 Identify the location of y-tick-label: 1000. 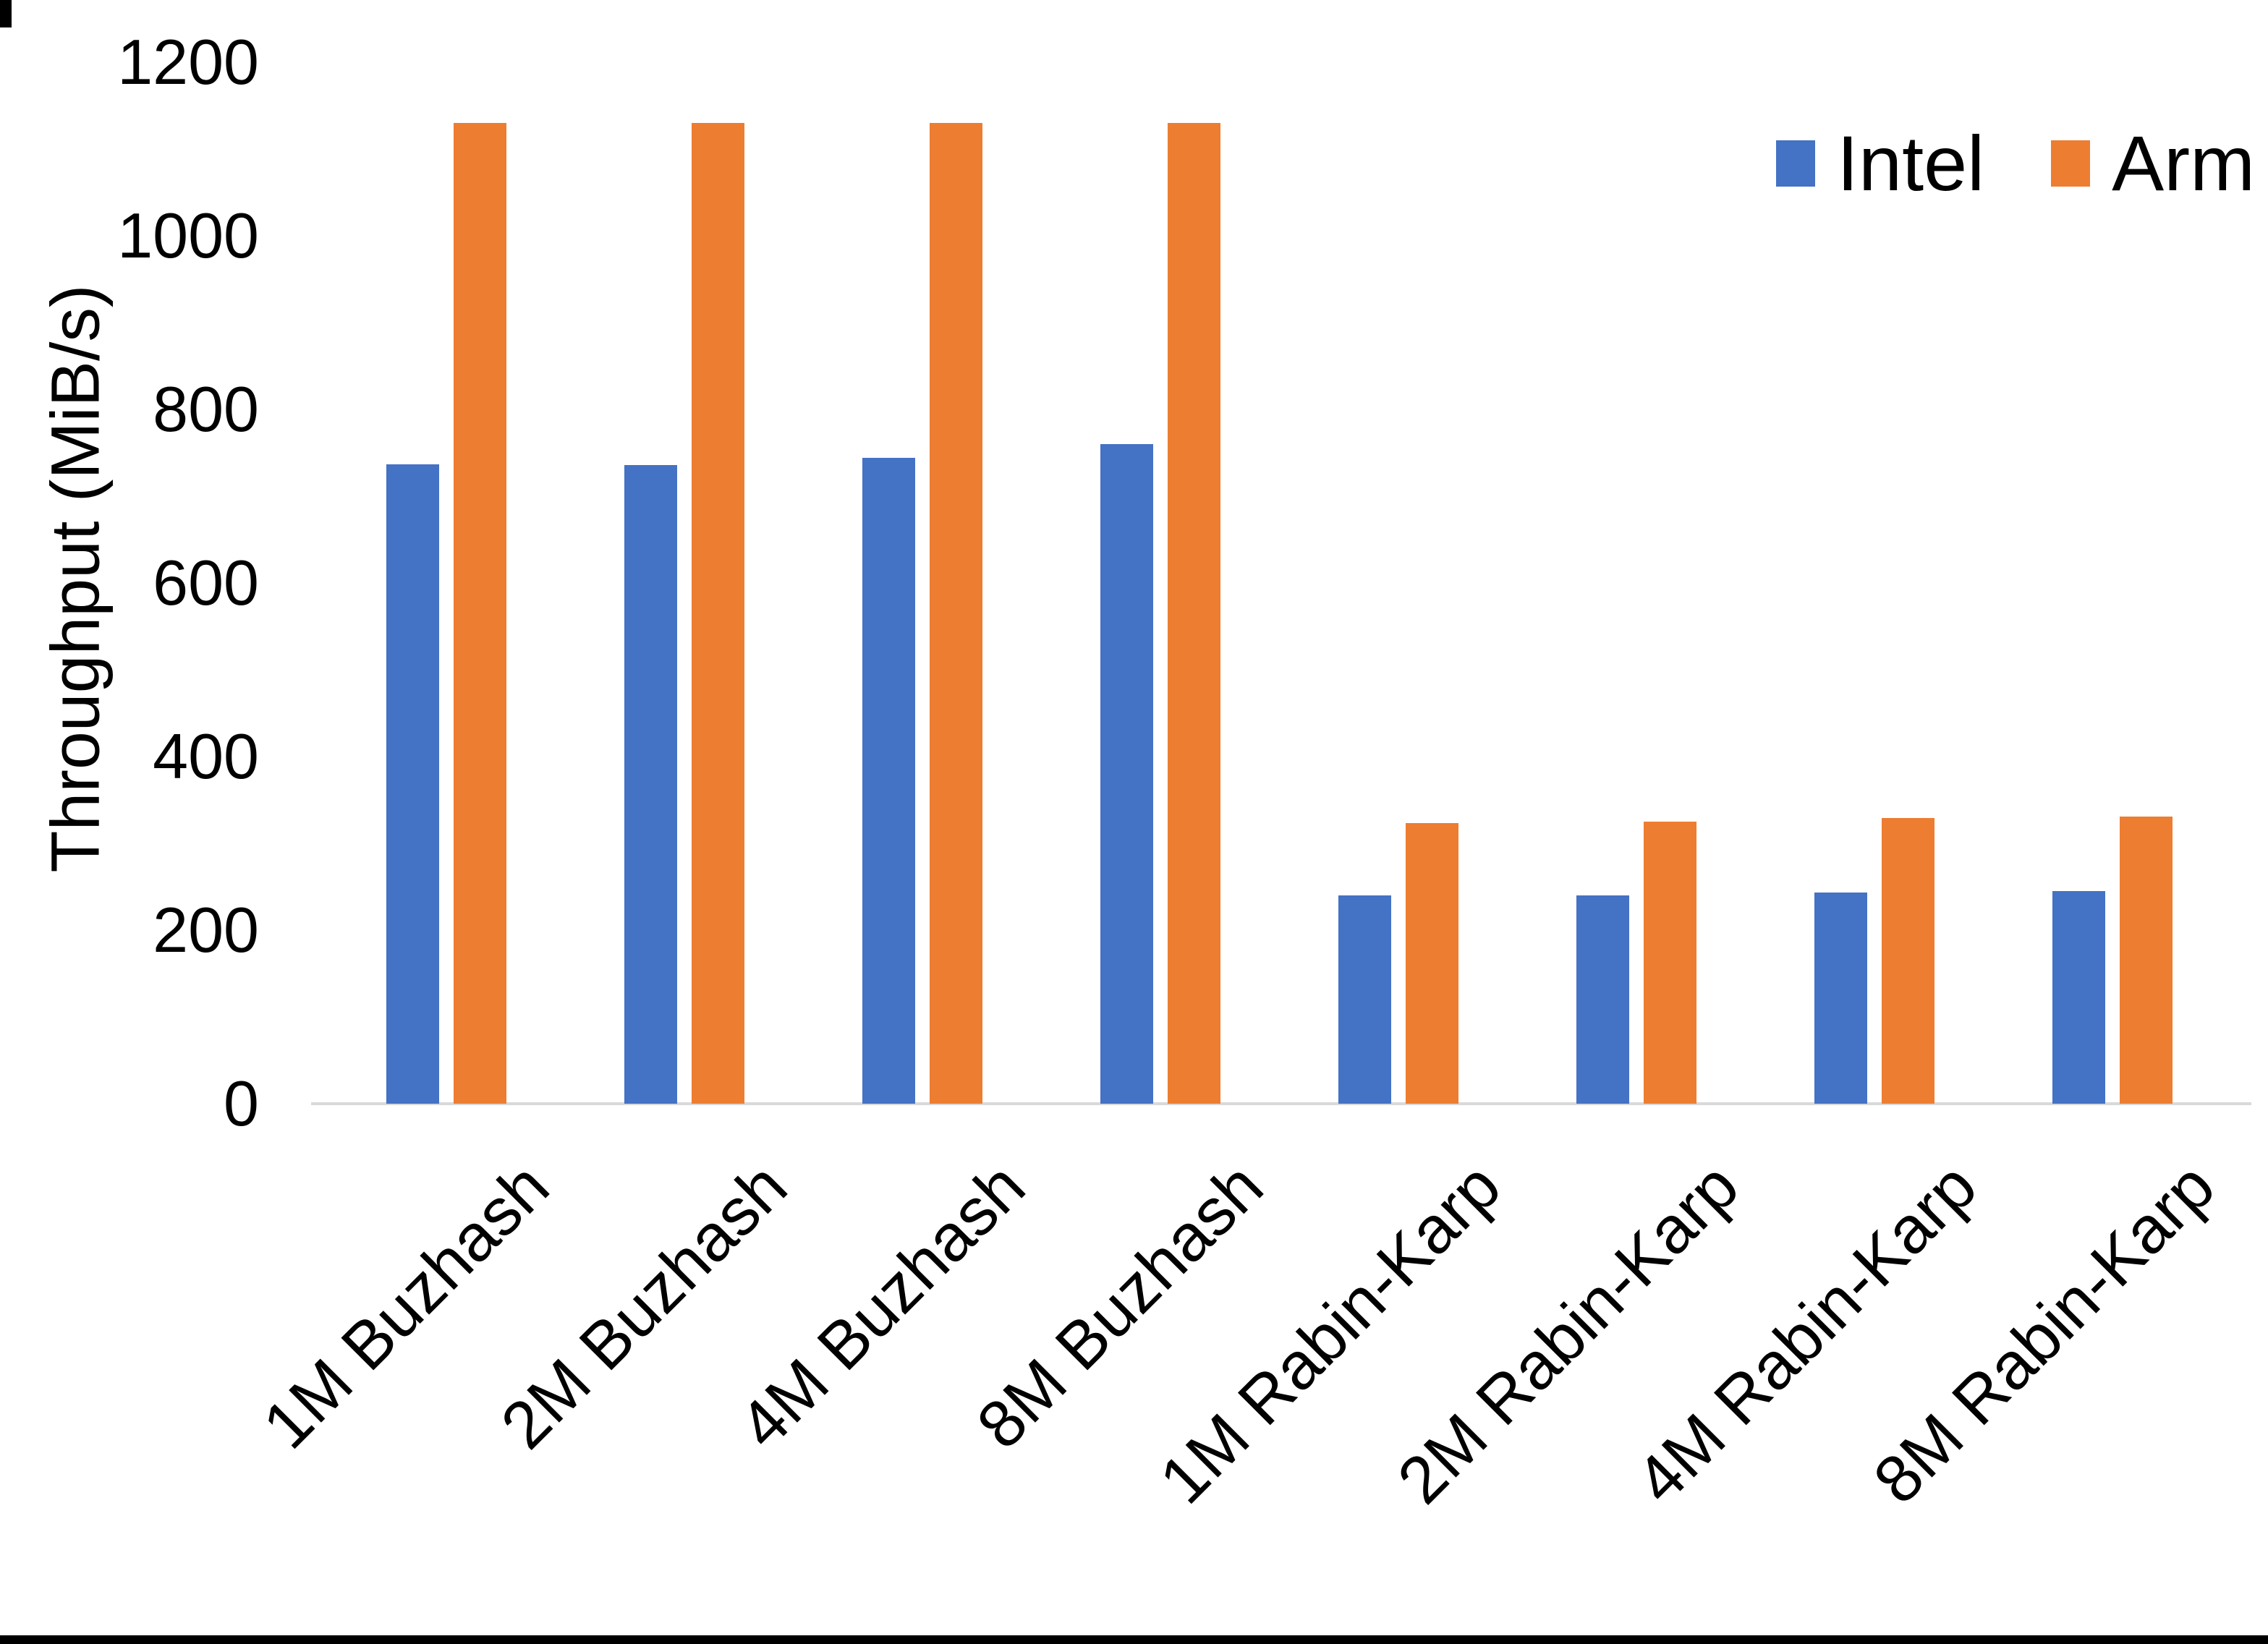
(188, 235).